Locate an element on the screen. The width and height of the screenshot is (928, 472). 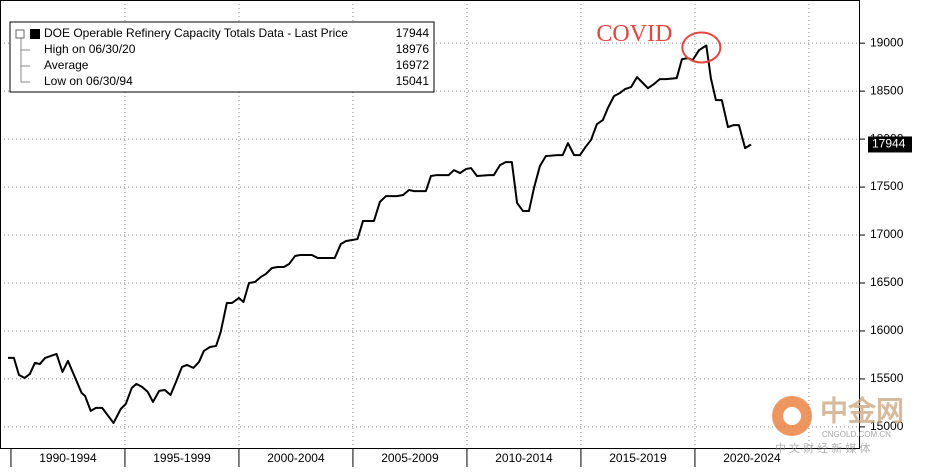
x-tick-label: 2015-2019 is located at coordinates (638, 458).